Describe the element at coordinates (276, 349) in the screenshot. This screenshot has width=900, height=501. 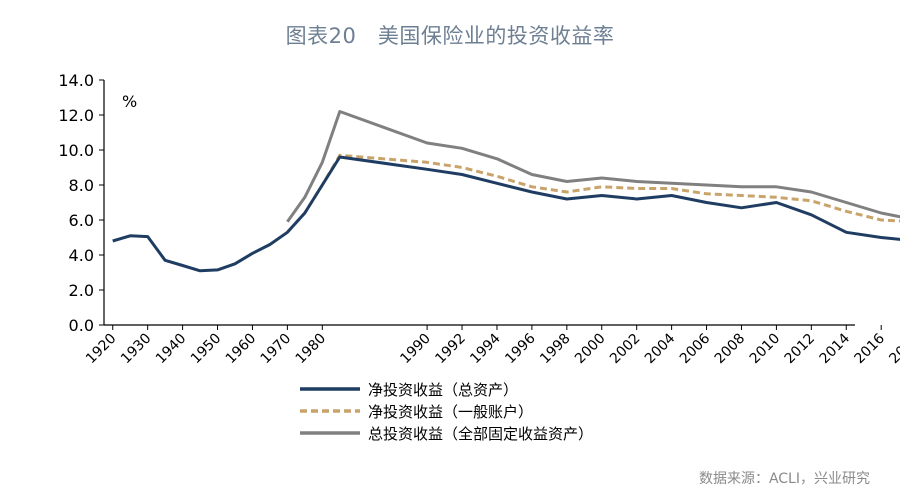
I see `x-tick-label: 1970` at that location.